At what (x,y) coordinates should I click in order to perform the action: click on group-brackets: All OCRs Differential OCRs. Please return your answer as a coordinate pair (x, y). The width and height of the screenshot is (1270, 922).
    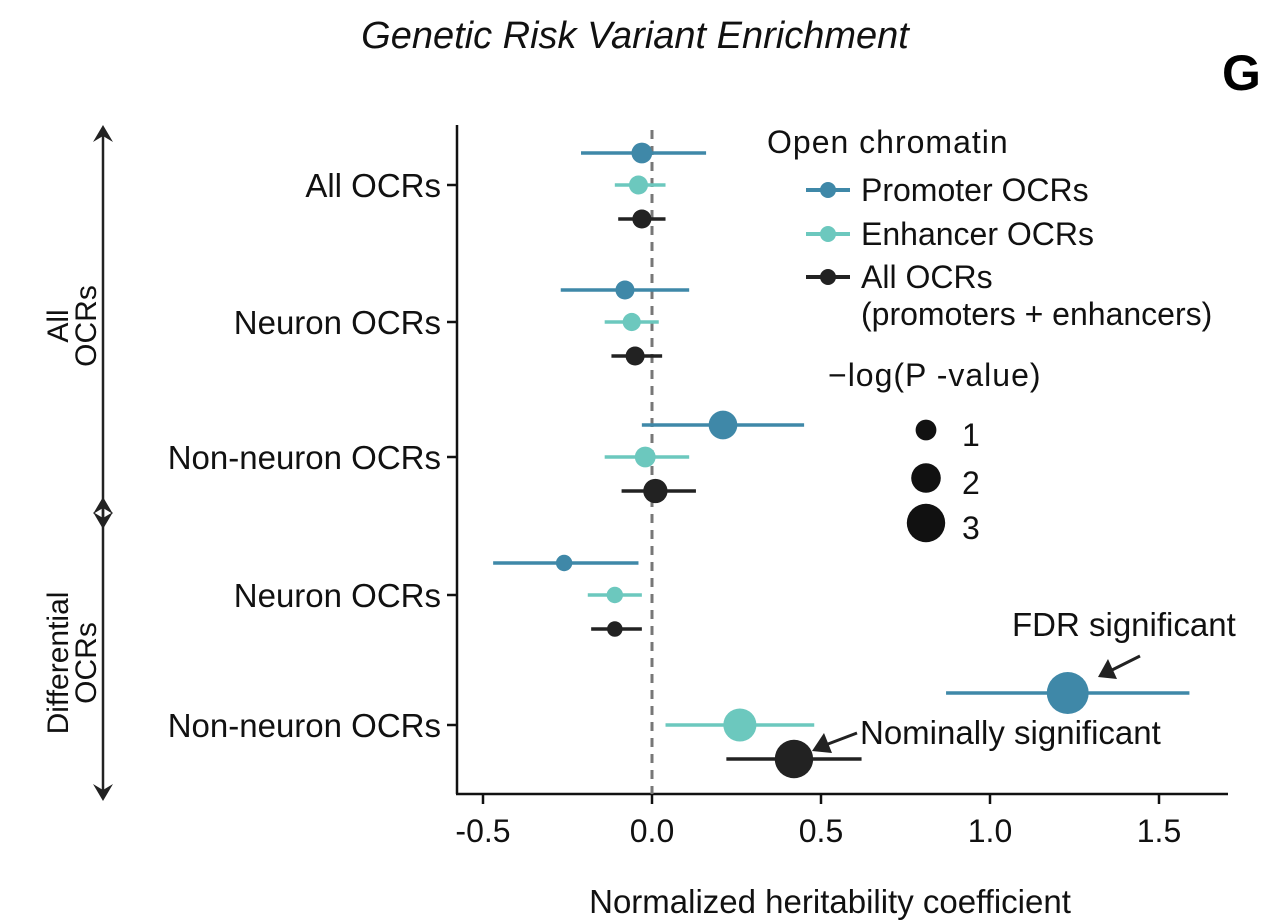
    Looking at the image, I should click on (77, 463).